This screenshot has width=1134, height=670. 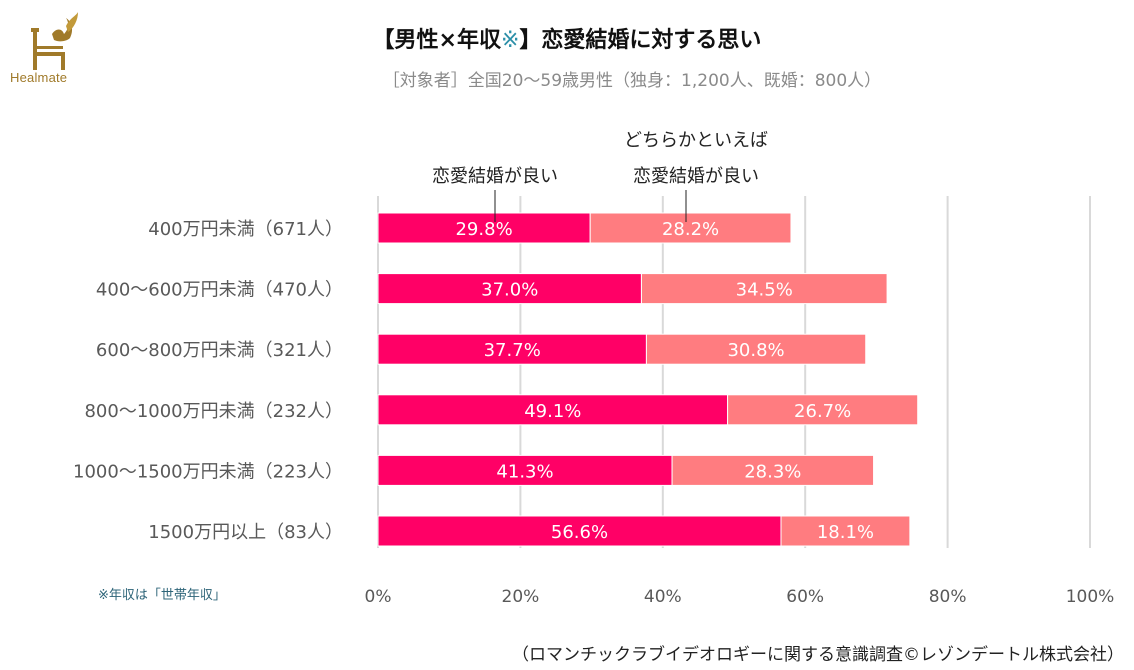 I want to click on chart-subtitle: ［対象者］全国20～59歳男性（独身：1,200人、既婚：800人）, so click(x=632, y=81).